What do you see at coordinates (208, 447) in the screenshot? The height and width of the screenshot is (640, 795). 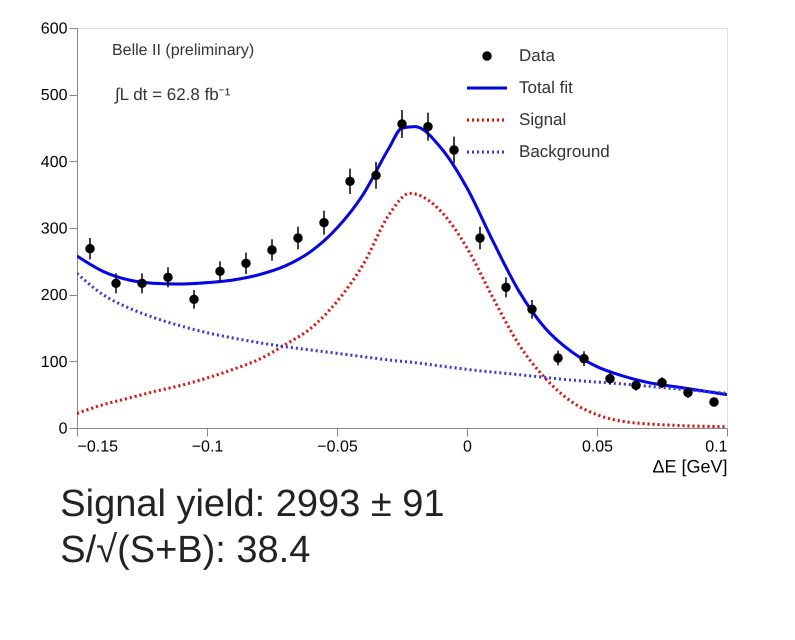 I see `x-tick-label: −0.1` at bounding box center [208, 447].